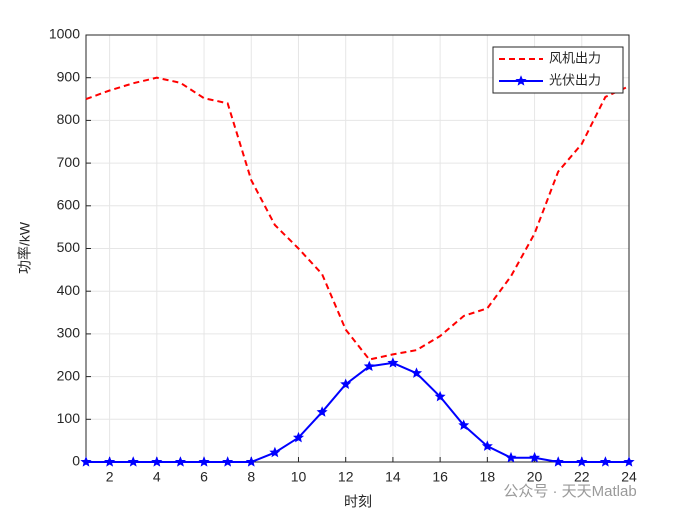 Image resolution: width=694 pixels, height=518 pixels. What do you see at coordinates (110, 477) in the screenshot?
I see `x-tick-label: 2` at bounding box center [110, 477].